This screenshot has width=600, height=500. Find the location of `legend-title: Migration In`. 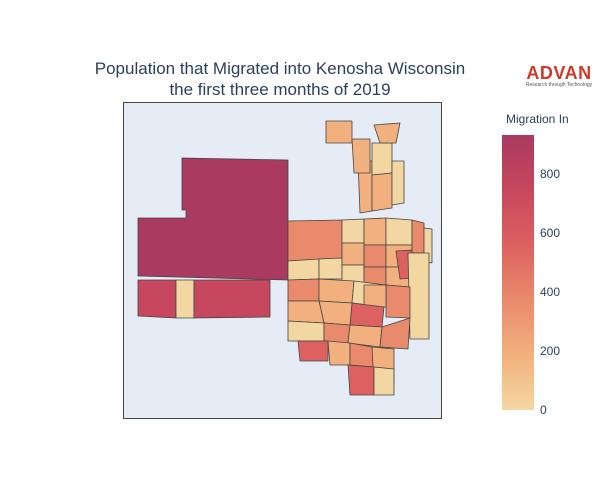

legend-title: Migration In is located at coordinates (537, 119).